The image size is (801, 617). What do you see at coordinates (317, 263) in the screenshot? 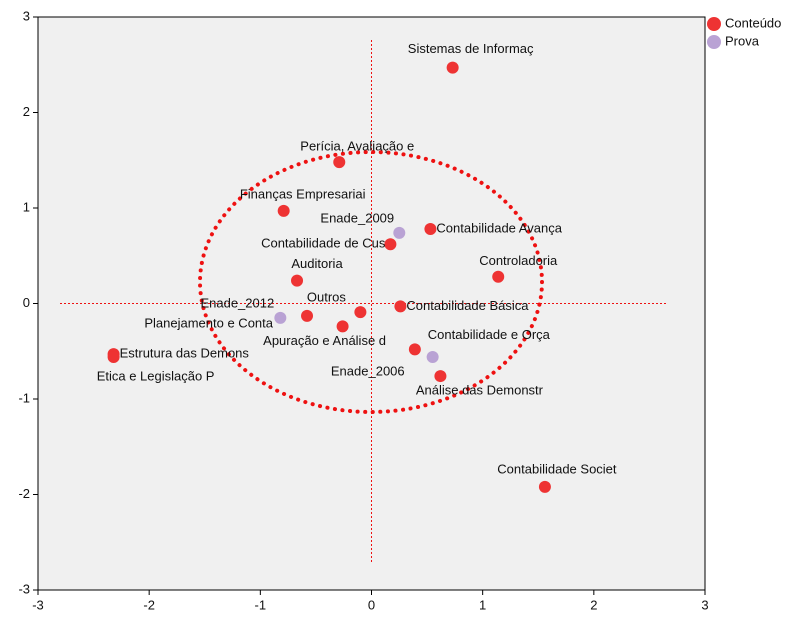
I see `point-label: Auditoria` at bounding box center [317, 263].